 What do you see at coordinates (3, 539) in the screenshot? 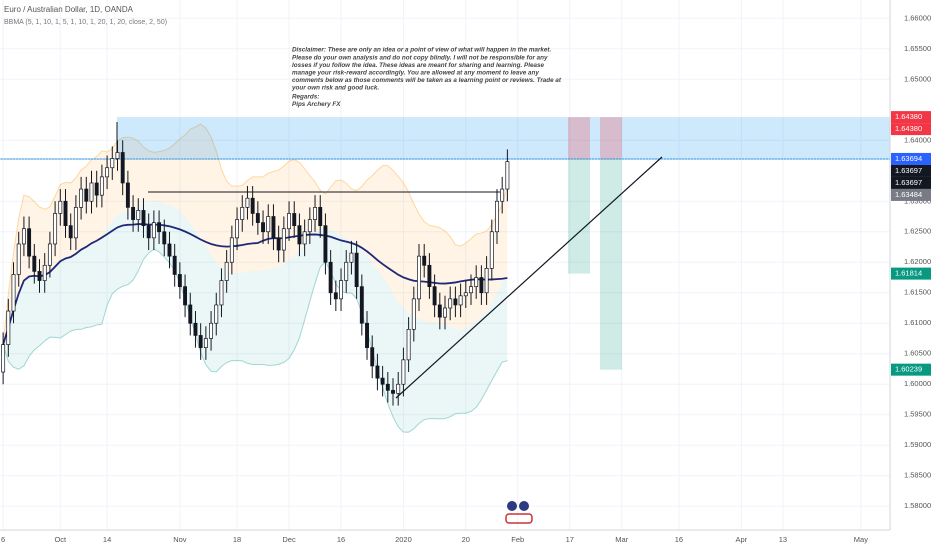
I see `x-tick-label: 6` at bounding box center [3, 539].